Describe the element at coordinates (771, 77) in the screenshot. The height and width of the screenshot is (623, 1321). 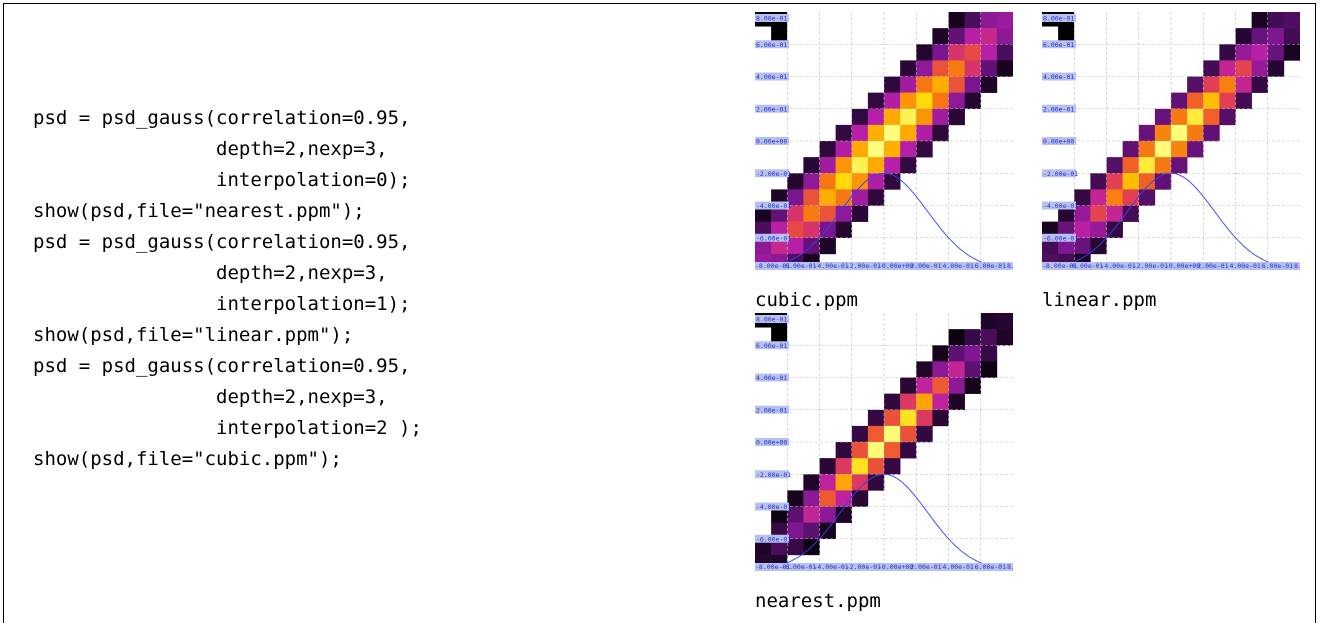
I see `y-tick-label: 4.00e-01` at that location.